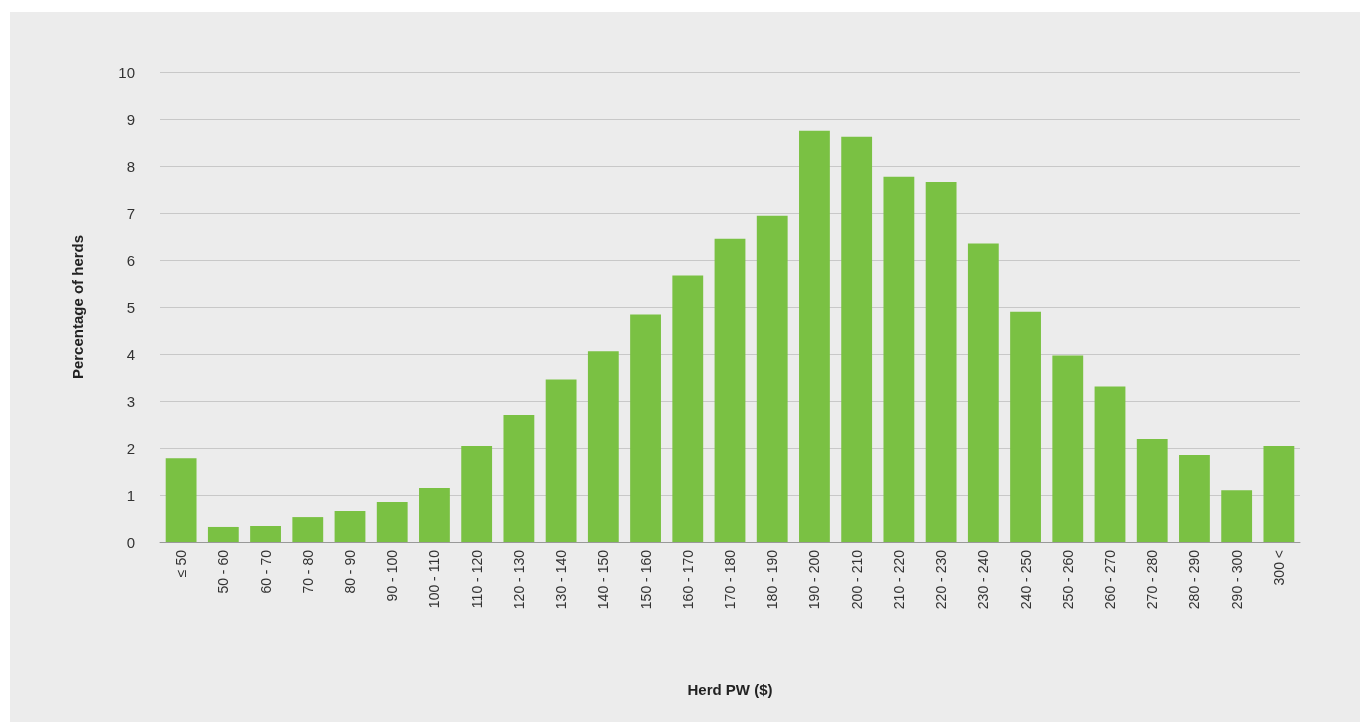  What do you see at coordinates (1194, 579) in the screenshot?
I see `x-tick-label: 280 - 290` at bounding box center [1194, 579].